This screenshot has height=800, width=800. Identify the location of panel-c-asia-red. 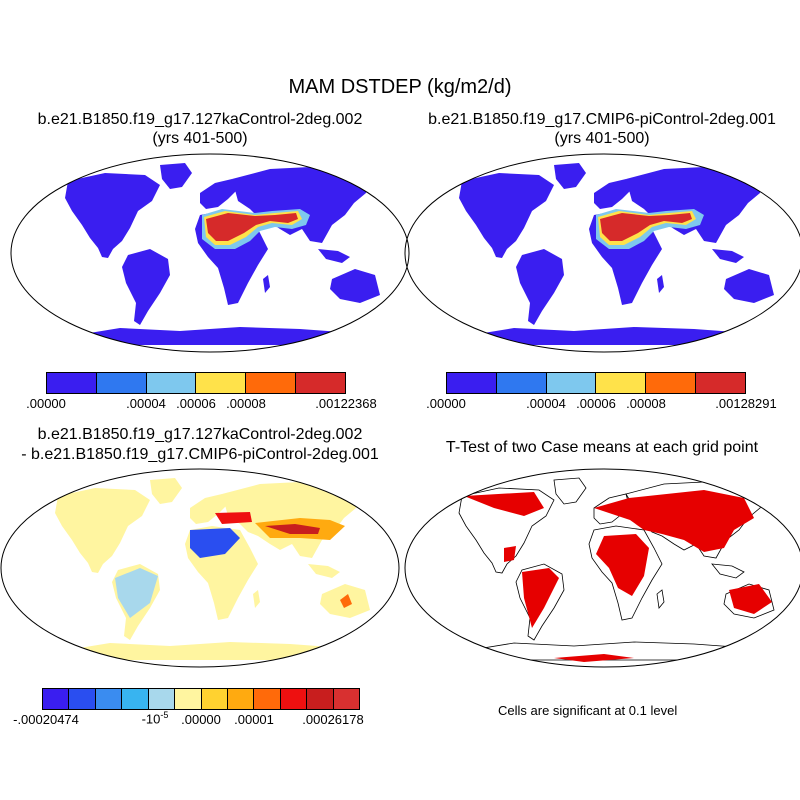
(292, 529).